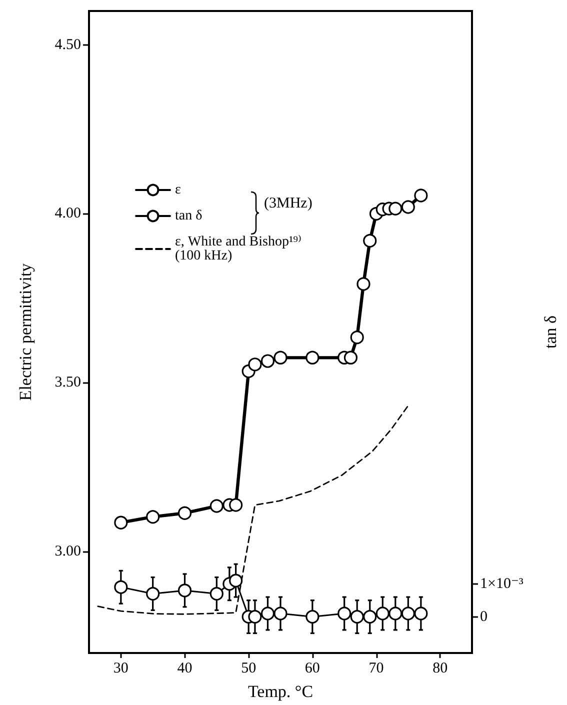 This screenshot has height=705, width=567. I want to click on y-tick-label: 4.50, so click(67, 44).